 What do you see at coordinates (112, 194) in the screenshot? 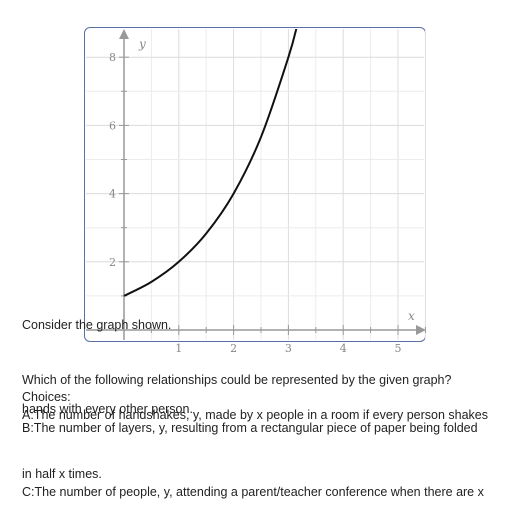
I see `y-tick-label: 4` at bounding box center [112, 194].